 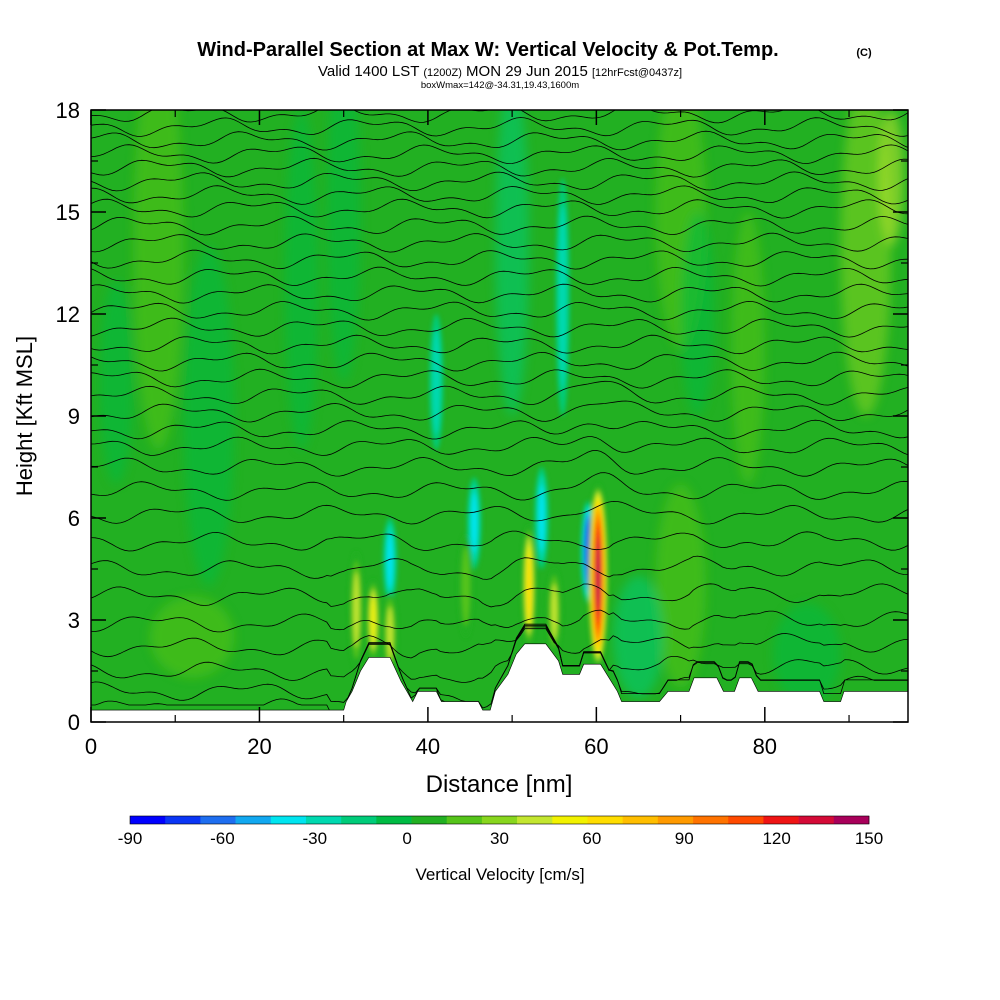 I want to click on colorbar-label: Vertical Velocity [cm/s], so click(x=499, y=874).